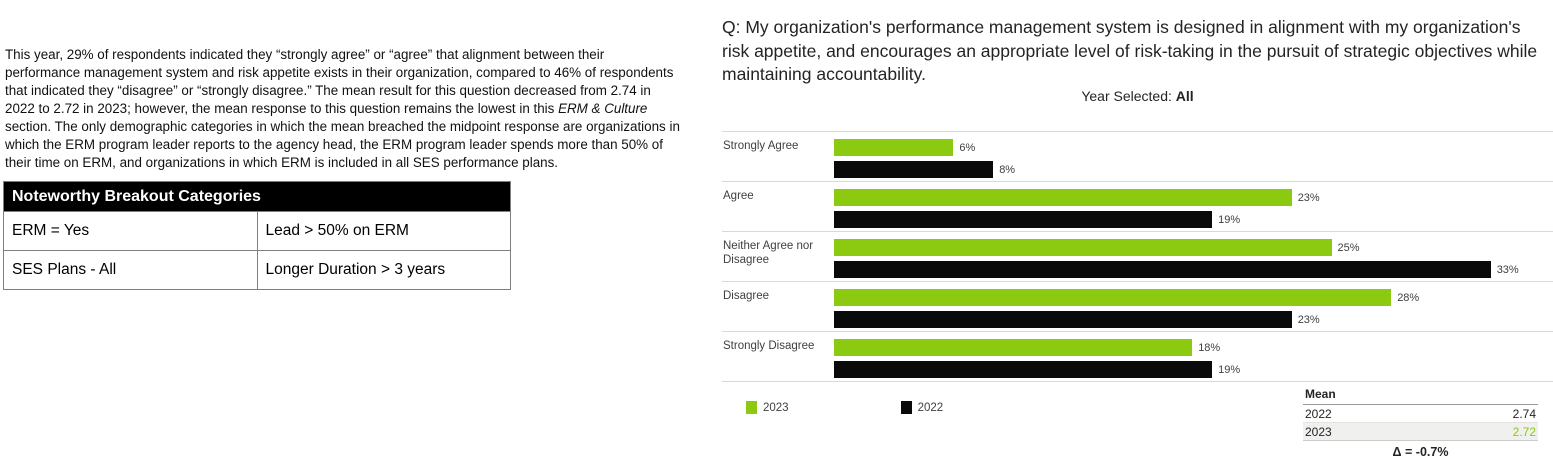 The image size is (1553, 473). I want to click on bar-line-2022: 8%, so click(1193, 169).